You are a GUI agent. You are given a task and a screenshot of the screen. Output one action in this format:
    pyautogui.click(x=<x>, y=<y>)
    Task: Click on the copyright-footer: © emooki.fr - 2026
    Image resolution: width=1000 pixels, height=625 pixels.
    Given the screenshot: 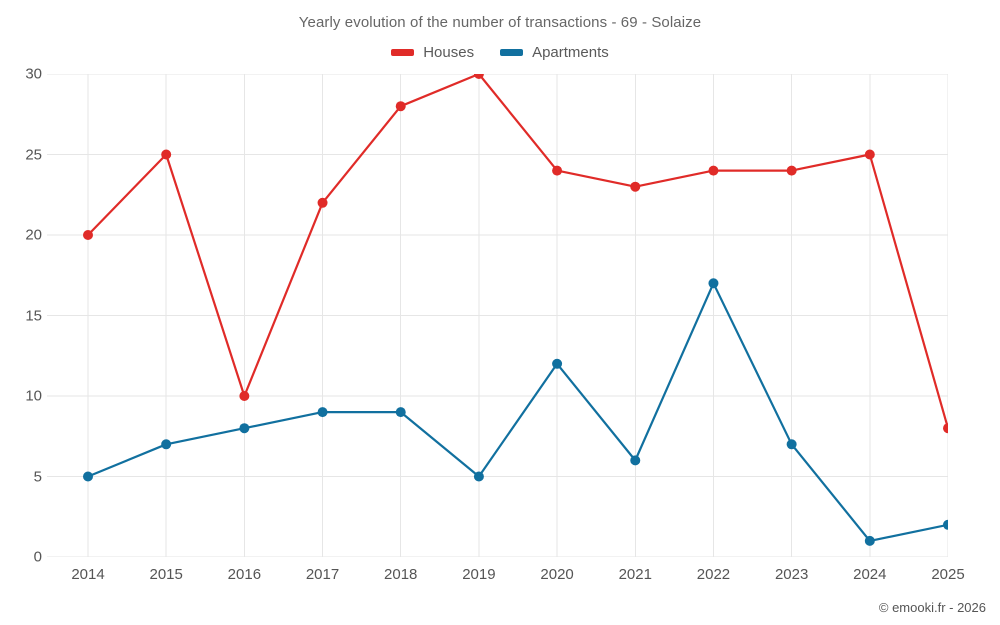 What is the action you would take?
    pyautogui.click(x=932, y=607)
    